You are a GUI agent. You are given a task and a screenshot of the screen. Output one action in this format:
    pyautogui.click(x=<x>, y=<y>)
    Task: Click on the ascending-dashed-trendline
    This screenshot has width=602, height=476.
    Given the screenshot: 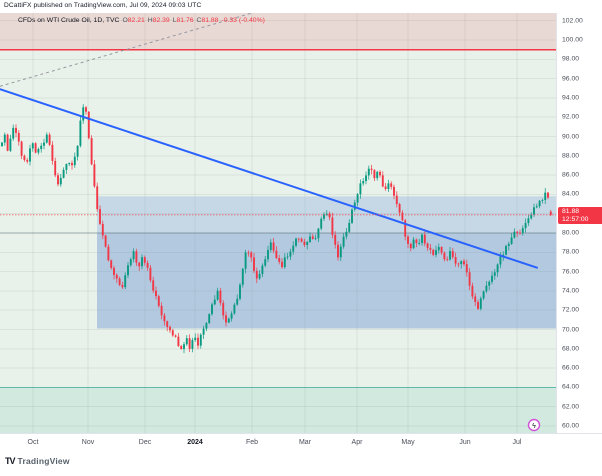 What is the action you would take?
    pyautogui.click(x=126, y=50)
    